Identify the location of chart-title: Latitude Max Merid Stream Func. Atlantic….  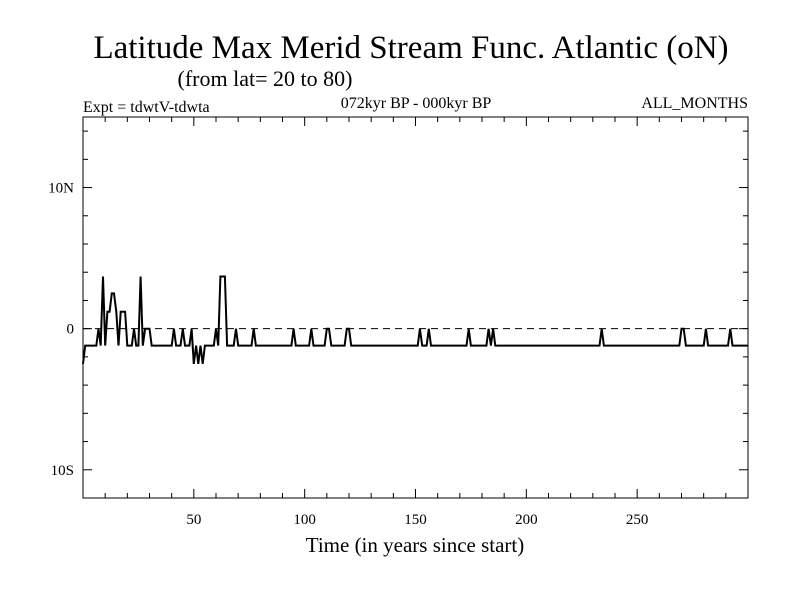
(410, 48).